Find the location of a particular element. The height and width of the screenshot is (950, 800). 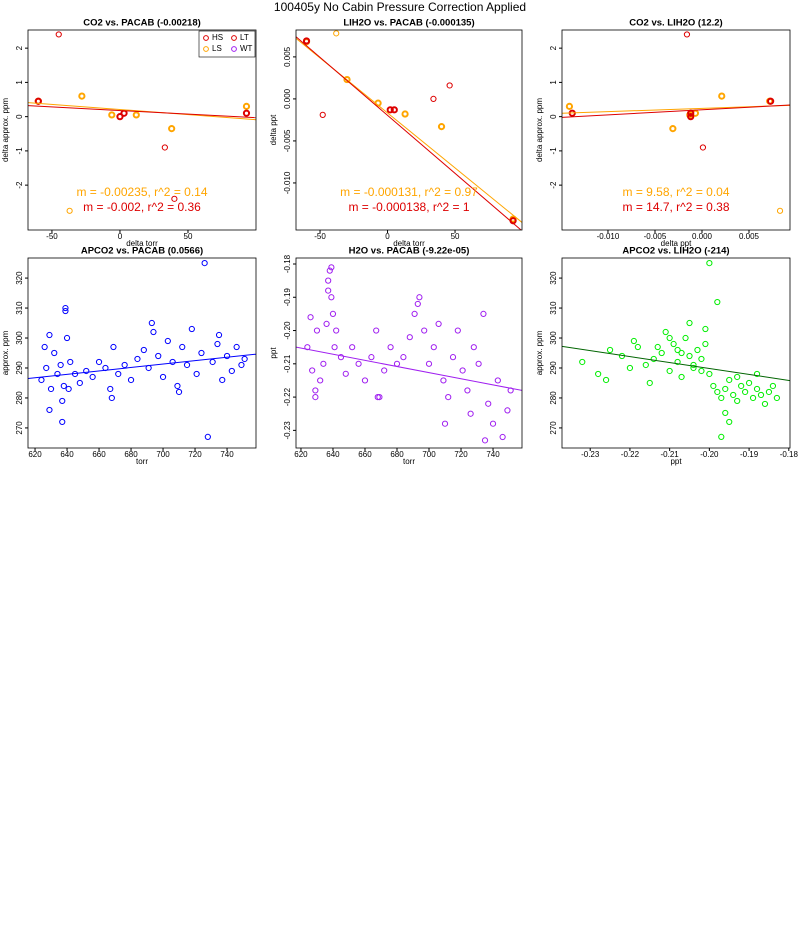

annotation: m = 9.58, r^2 = 0.04 is located at coordinates (675, 192).